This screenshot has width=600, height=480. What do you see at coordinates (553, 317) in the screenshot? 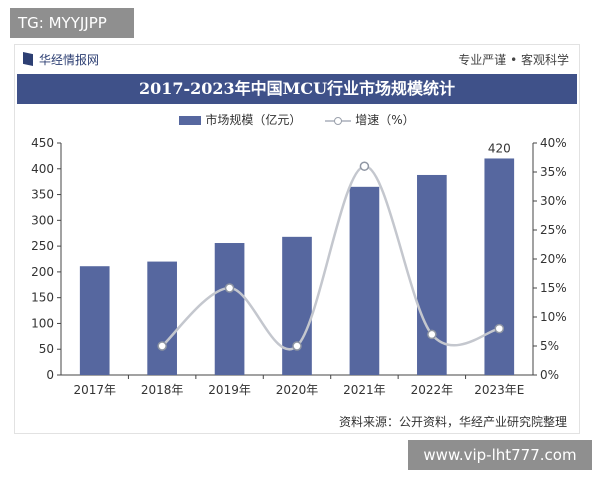
I see `y-right-tick-label: 10%` at bounding box center [553, 317].